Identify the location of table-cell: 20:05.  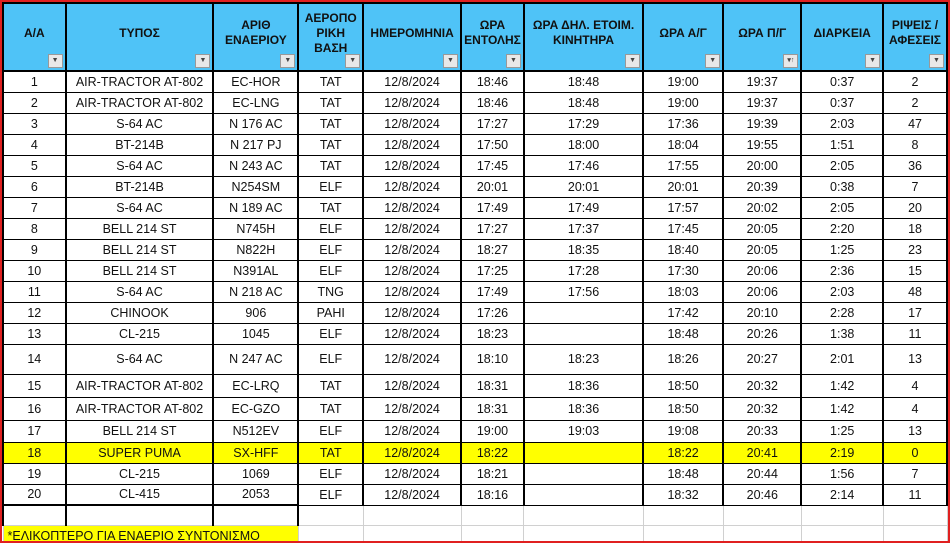
(762, 228).